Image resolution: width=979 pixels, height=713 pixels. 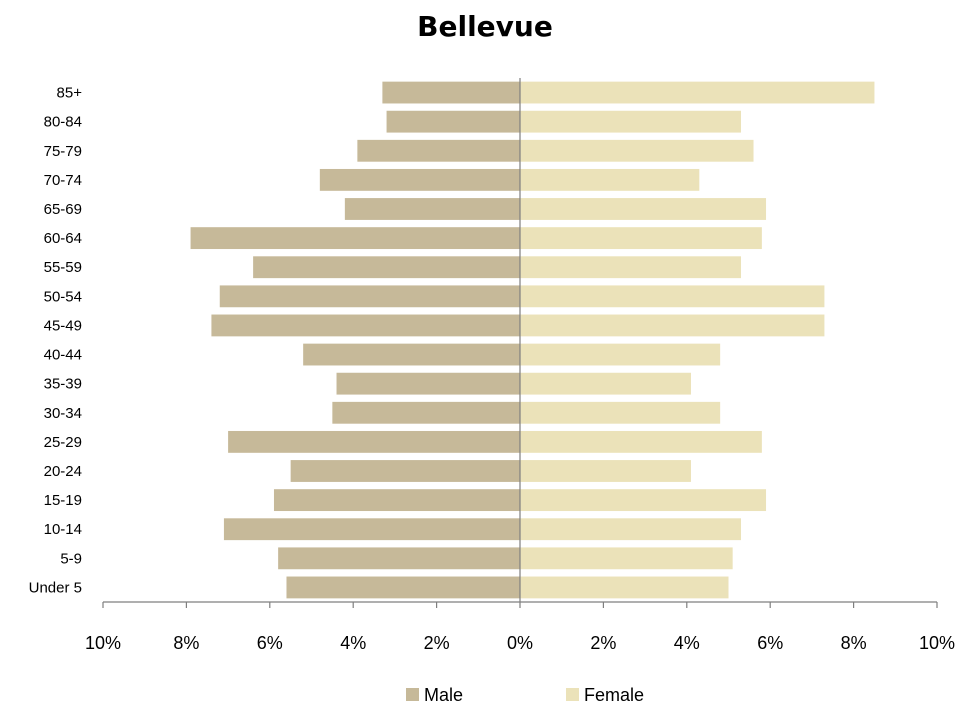 I want to click on legend-label-male: Male, so click(x=443, y=695).